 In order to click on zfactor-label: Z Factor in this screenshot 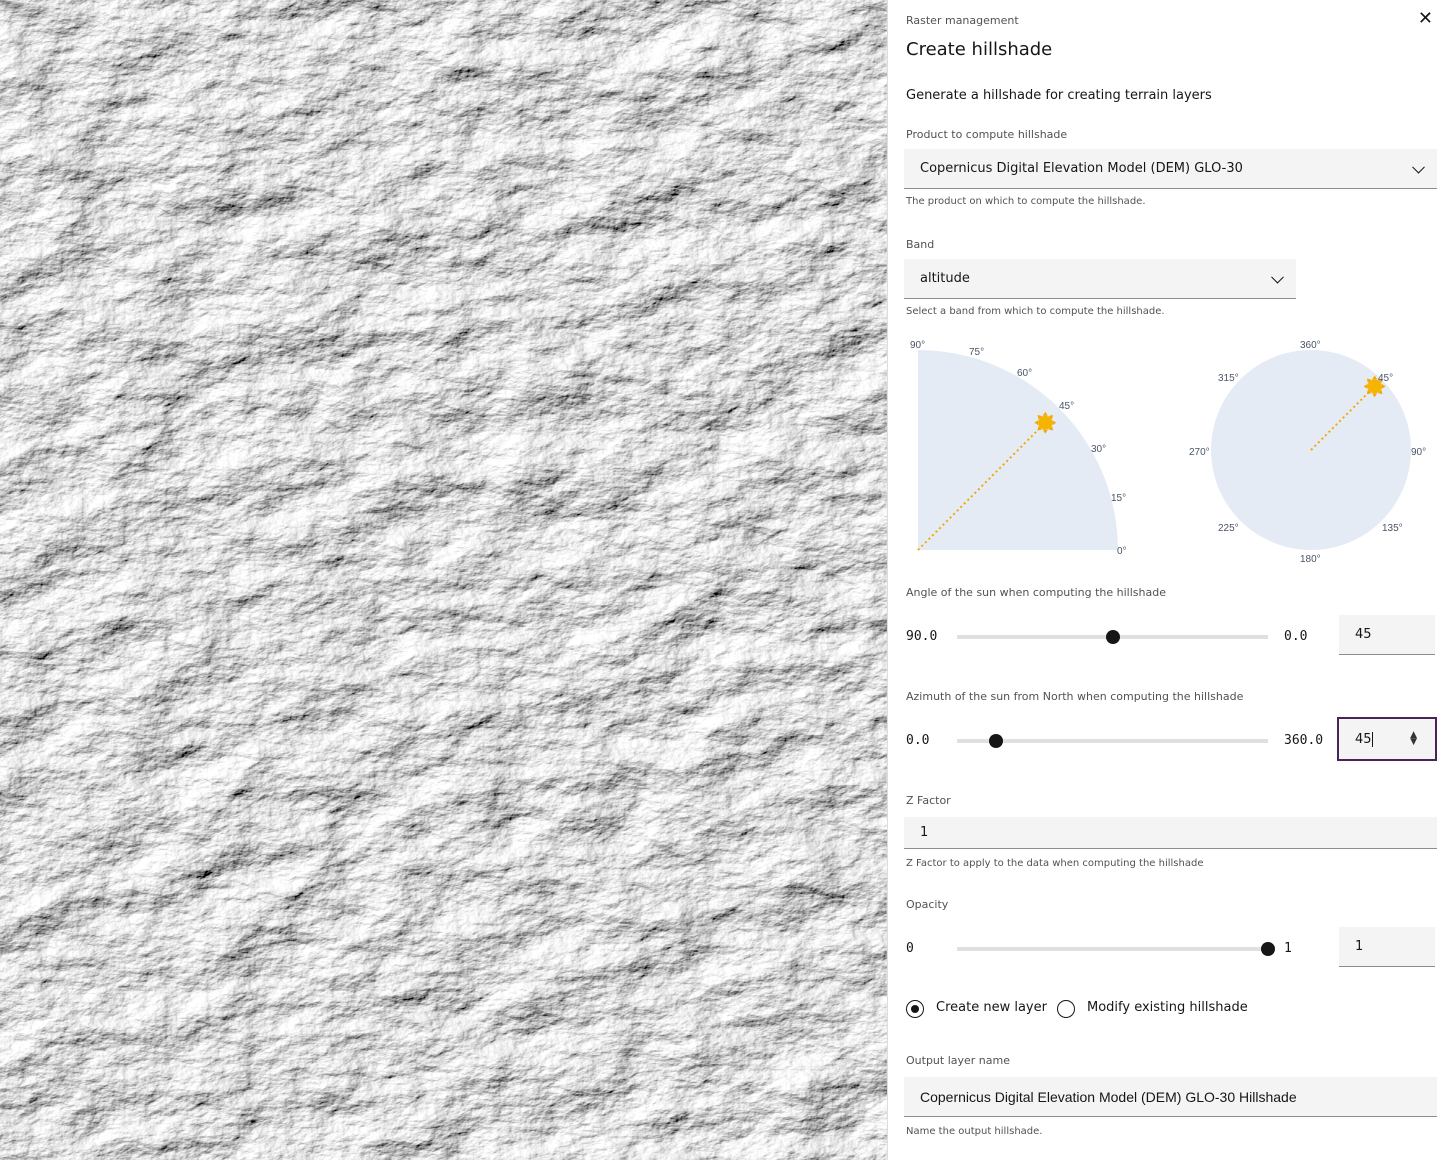, I will do `click(928, 800)`.